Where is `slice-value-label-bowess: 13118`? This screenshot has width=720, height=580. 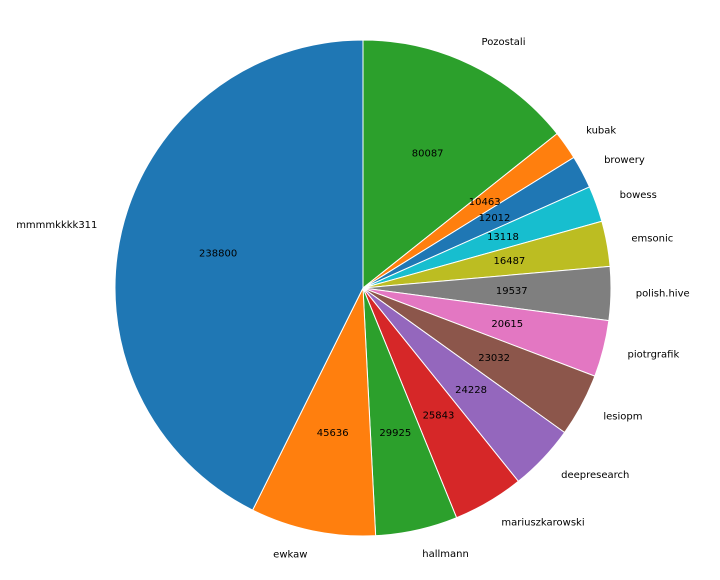
slice-value-label-bowess: 13118 is located at coordinates (503, 237).